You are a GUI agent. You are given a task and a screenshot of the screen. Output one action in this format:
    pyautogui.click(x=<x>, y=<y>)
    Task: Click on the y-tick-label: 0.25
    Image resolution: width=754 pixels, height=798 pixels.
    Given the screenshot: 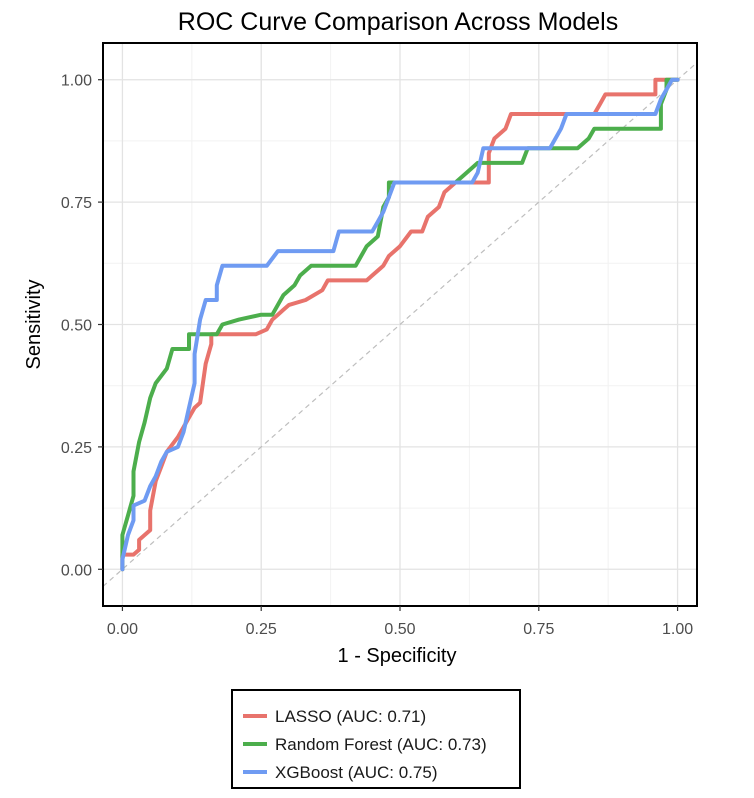 What is the action you would take?
    pyautogui.click(x=76, y=448)
    